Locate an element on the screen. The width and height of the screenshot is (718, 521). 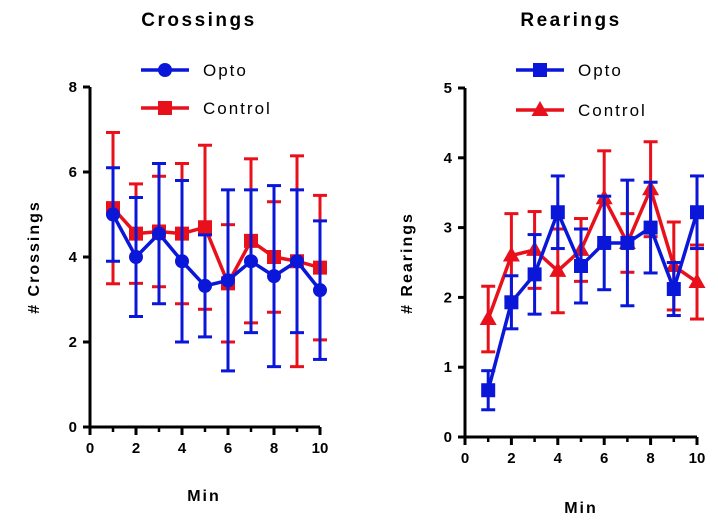
chart-title: Crossings is located at coordinates (198, 20).